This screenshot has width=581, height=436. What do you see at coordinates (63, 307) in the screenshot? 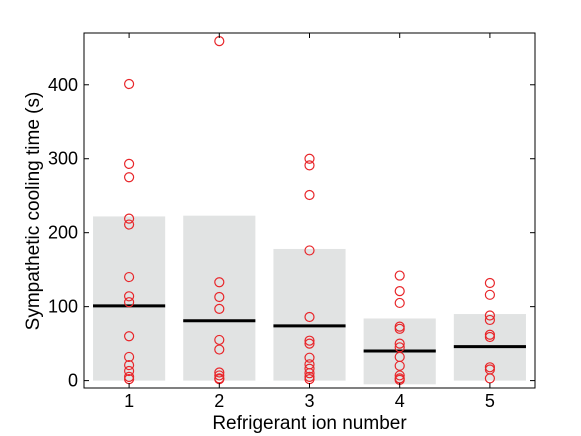
I see `y-tick-label: 100` at bounding box center [63, 307].